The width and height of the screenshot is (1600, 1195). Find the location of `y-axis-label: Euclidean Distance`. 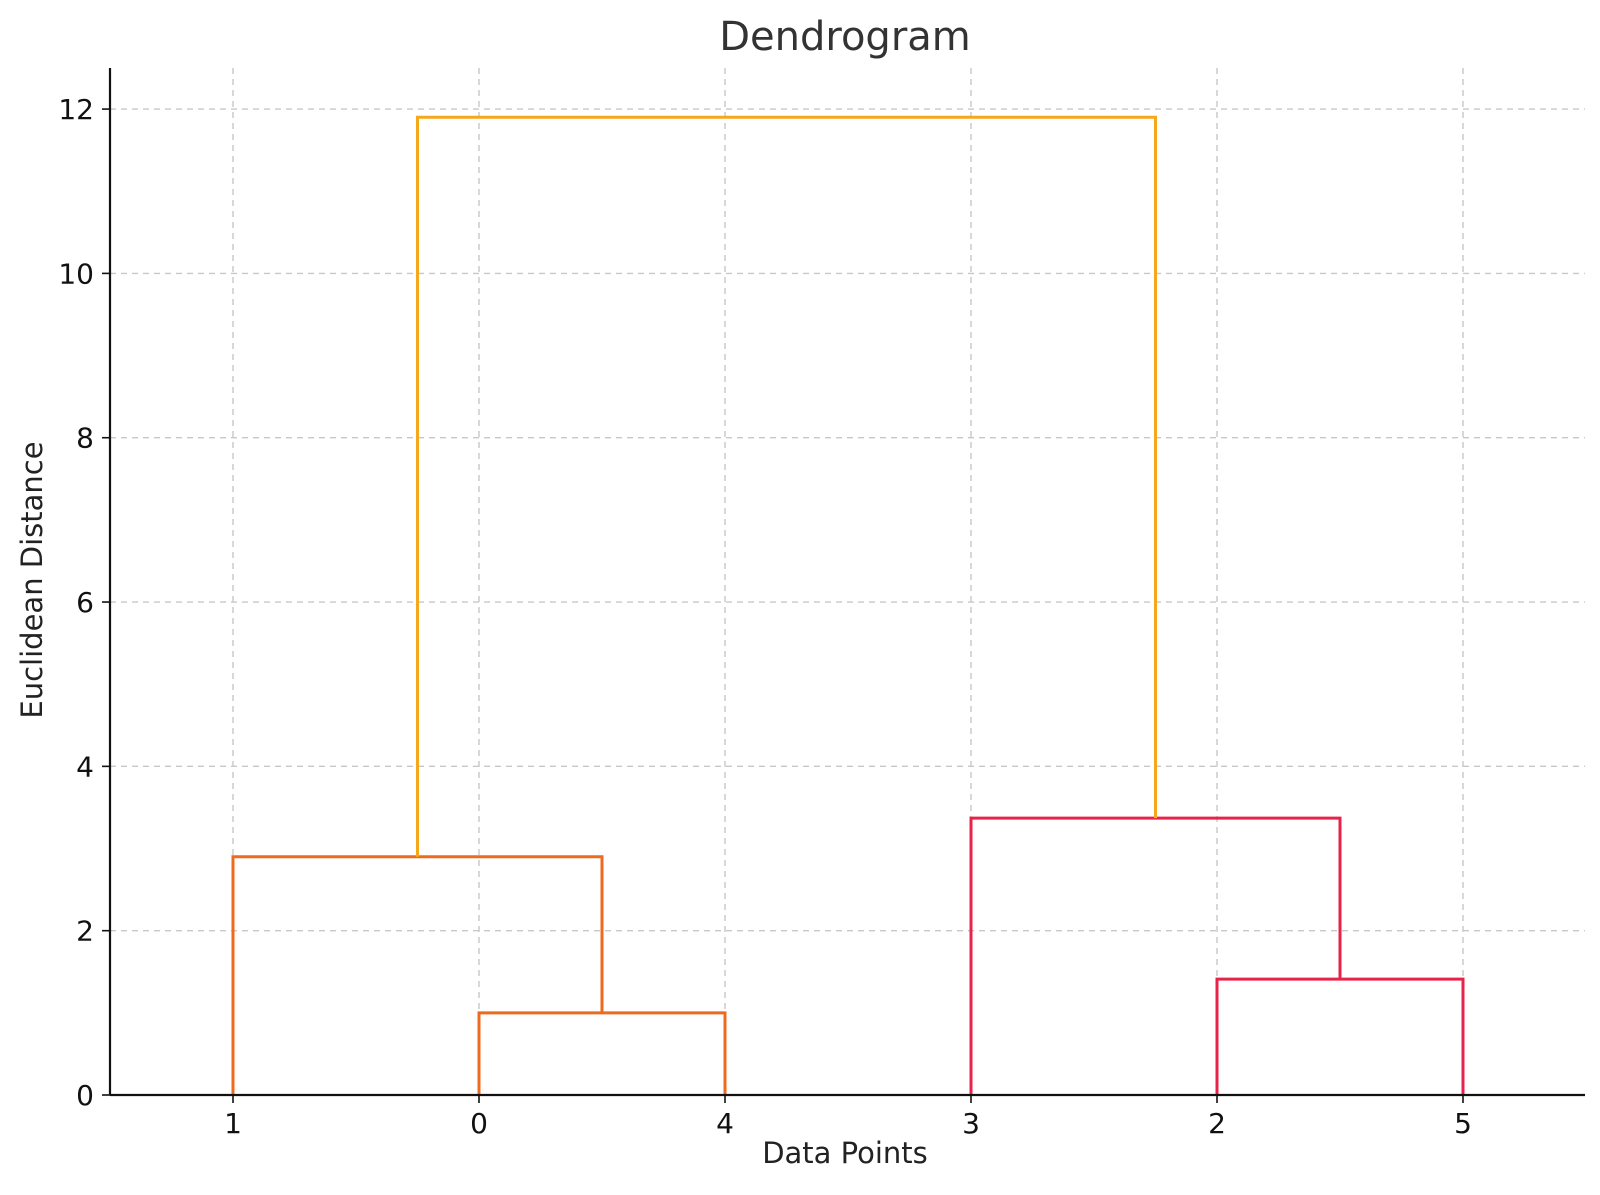

y-axis-label: Euclidean Distance is located at coordinates (32, 579).